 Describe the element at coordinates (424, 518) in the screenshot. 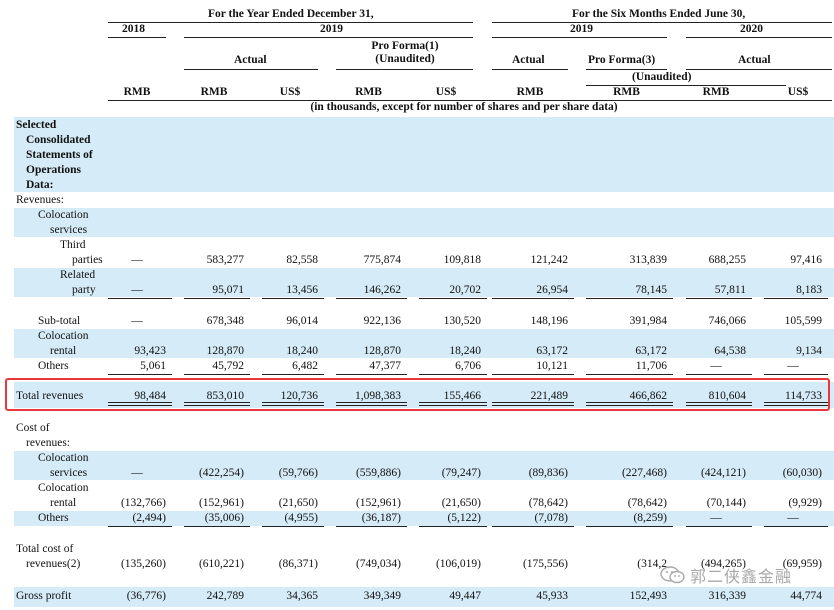

I see `band-cost-others` at that location.